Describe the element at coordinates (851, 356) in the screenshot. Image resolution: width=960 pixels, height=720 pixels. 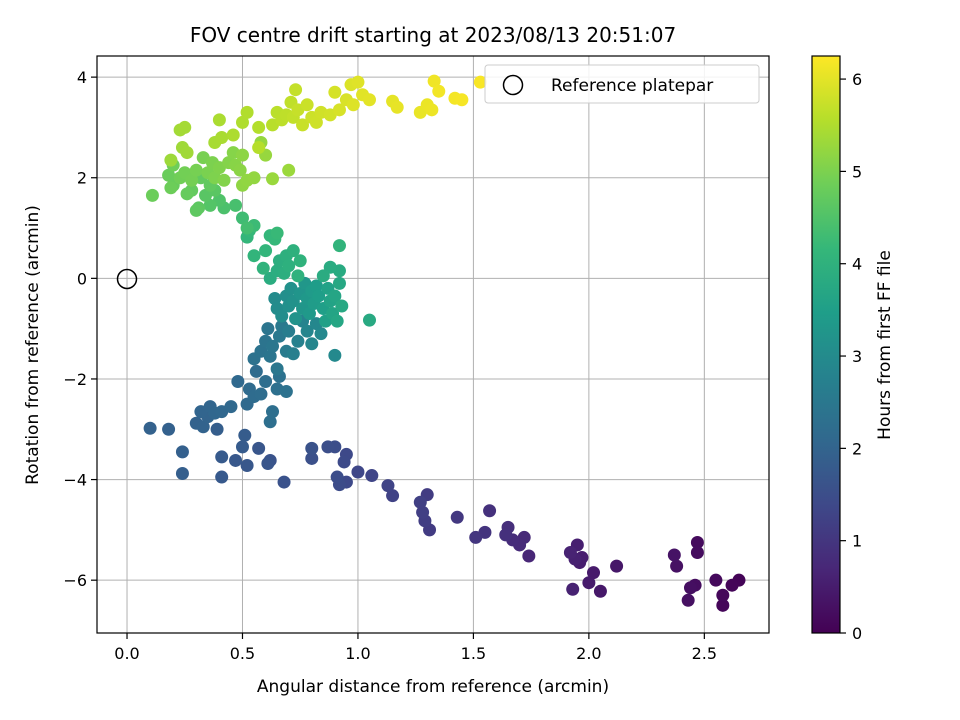
I see `colorbar-ticks: 0 1 2 3 4 5 6` at that location.